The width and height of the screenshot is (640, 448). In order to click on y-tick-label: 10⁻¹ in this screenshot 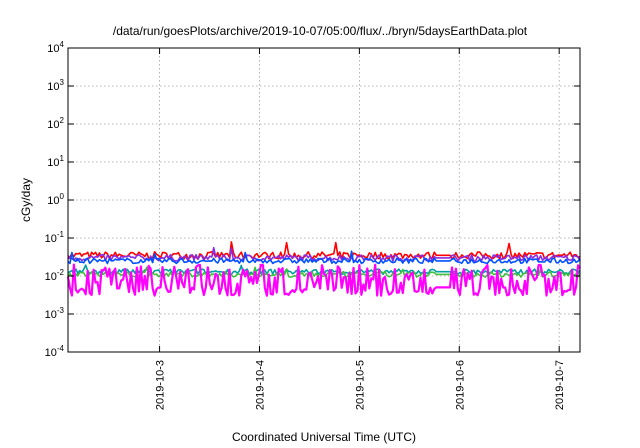, I will do `click(55, 237)`.